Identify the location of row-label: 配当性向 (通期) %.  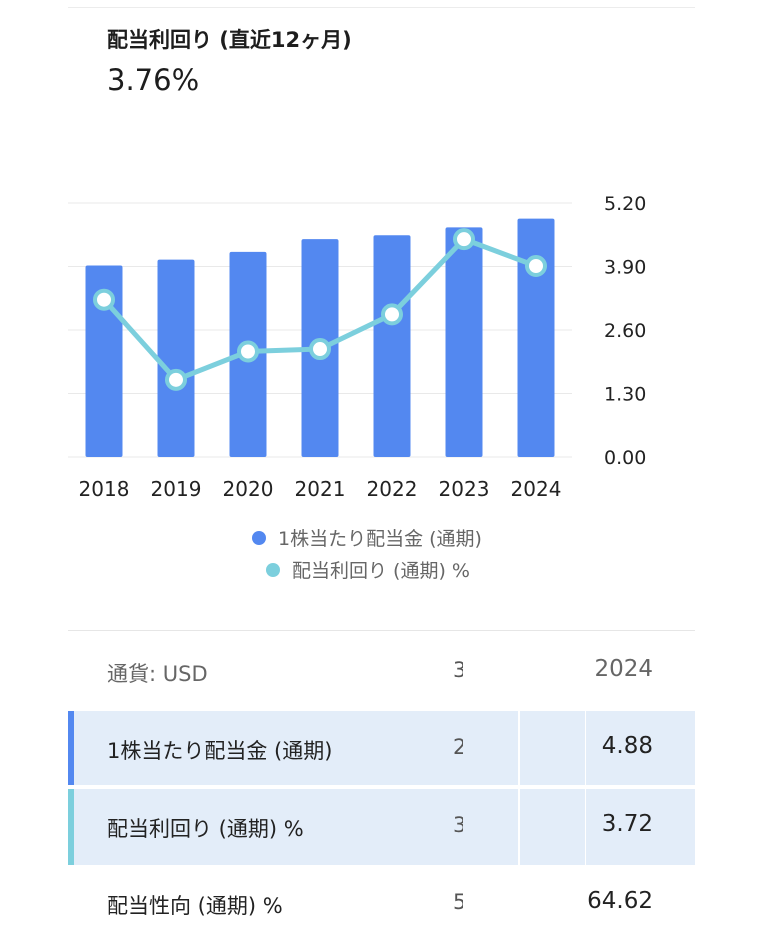
(195, 906).